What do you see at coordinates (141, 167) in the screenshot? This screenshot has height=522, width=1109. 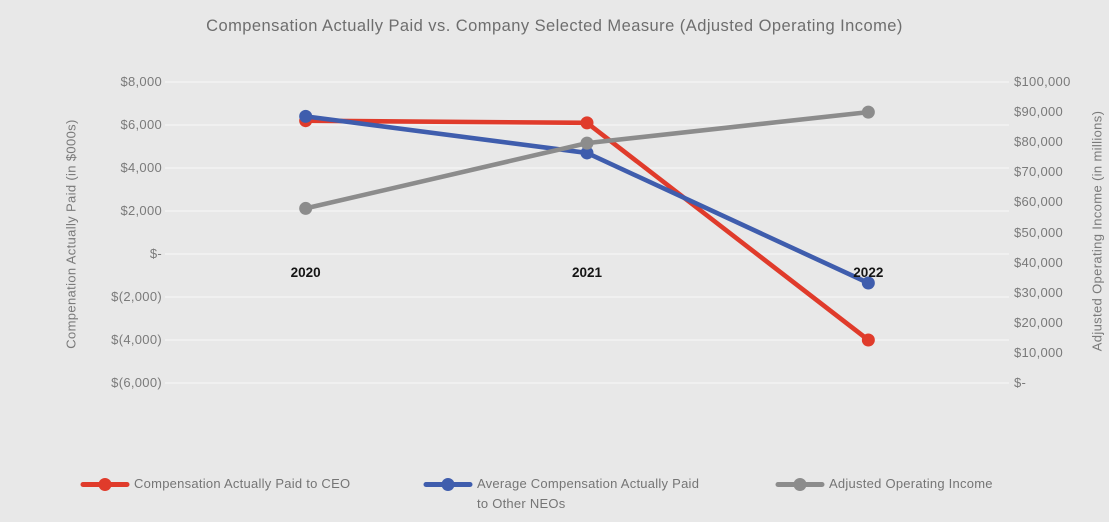 I see `y-left-tick-label: $4,000` at bounding box center [141, 167].